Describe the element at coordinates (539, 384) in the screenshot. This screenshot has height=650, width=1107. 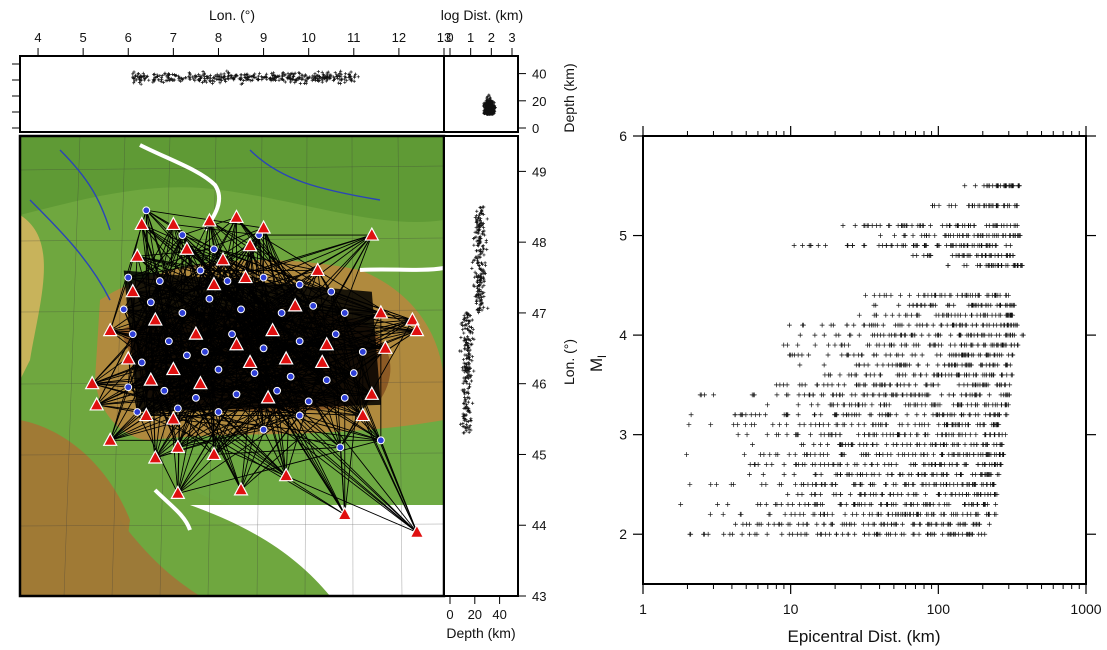
I see `lat-tick-label: 46` at that location.